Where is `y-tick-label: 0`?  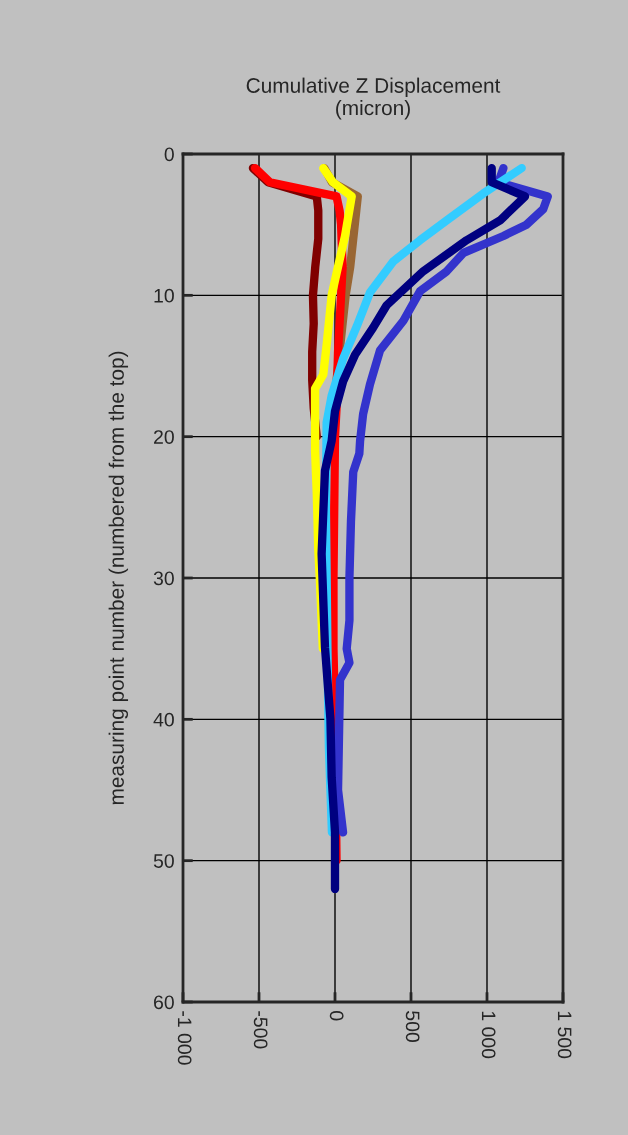 y-tick-label: 0 is located at coordinates (169, 154).